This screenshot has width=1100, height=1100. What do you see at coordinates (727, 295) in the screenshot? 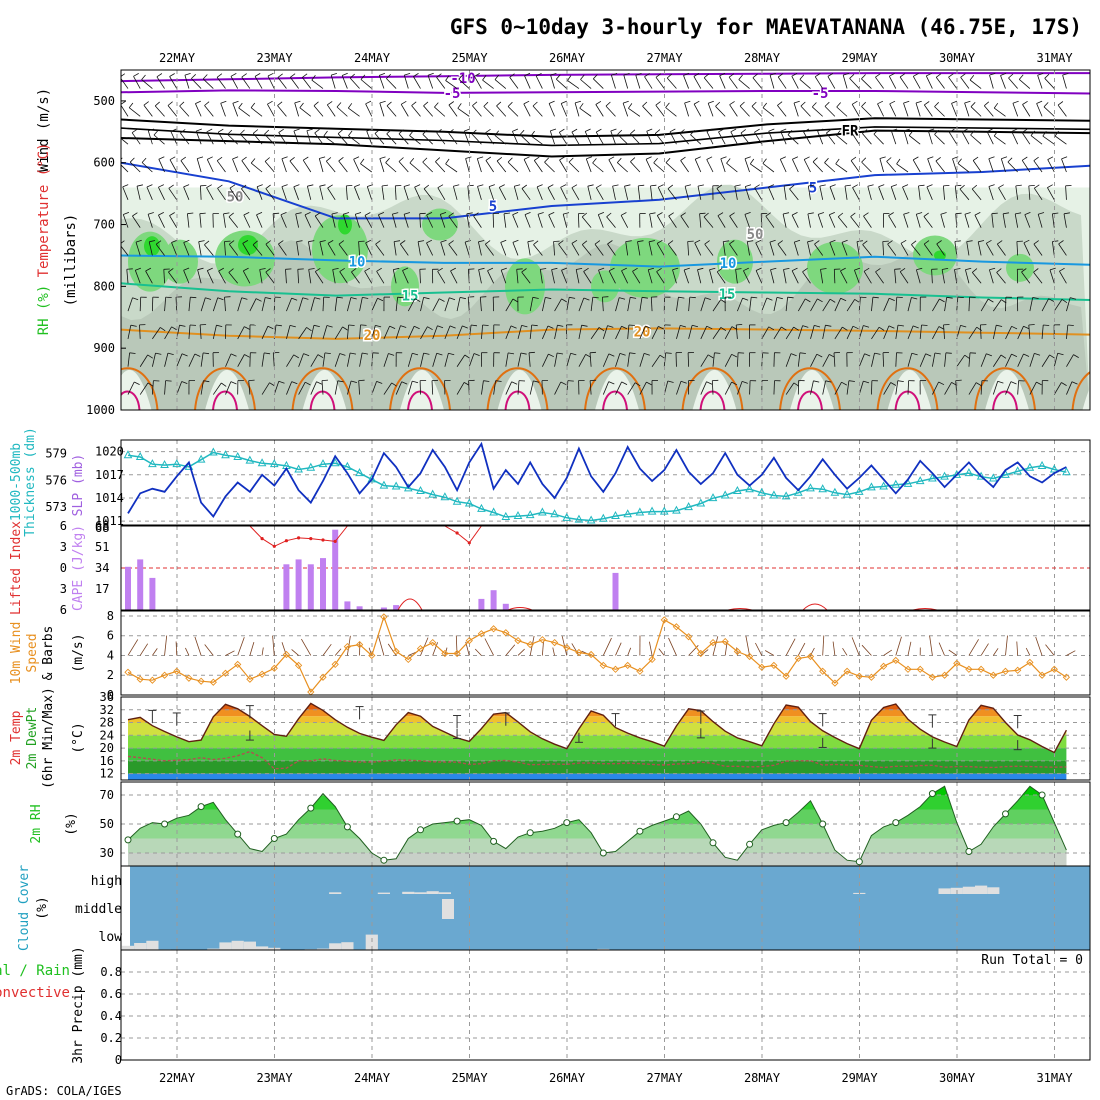
I see `isotherm-label: 15` at bounding box center [727, 295].